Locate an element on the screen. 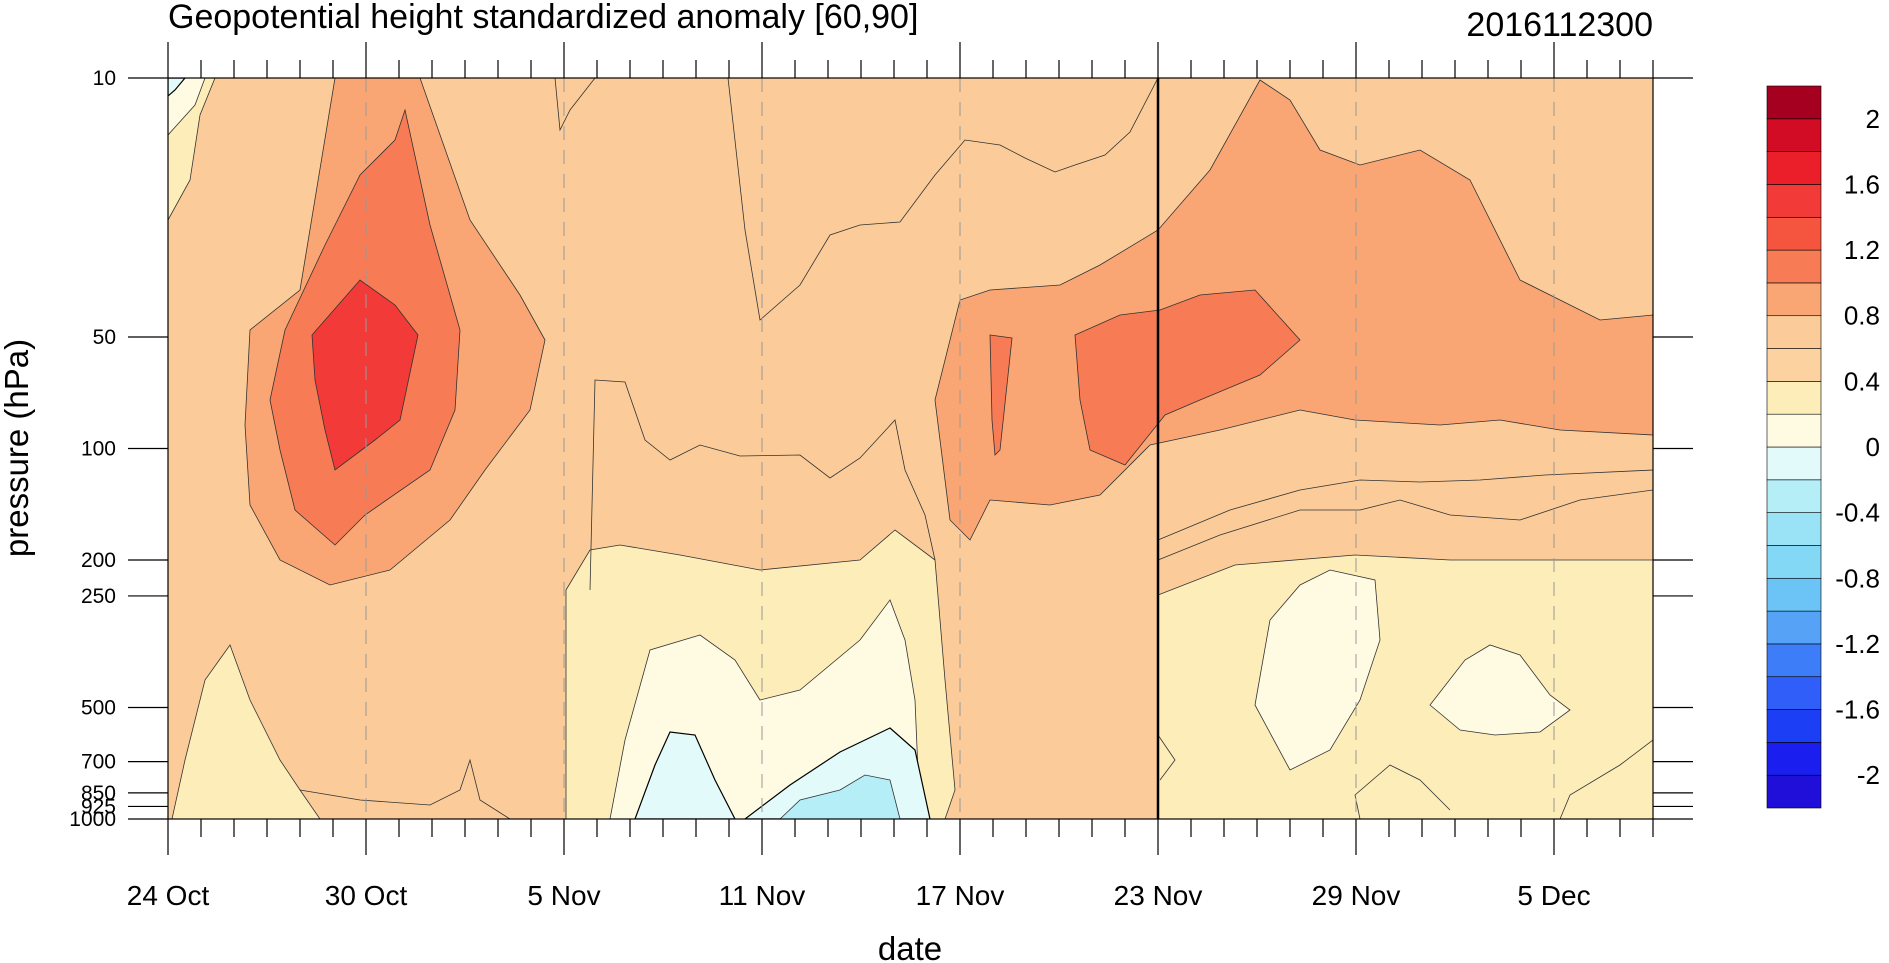 The width and height of the screenshot is (1889, 963). contour-0.0-east-2 is located at coordinates (1500, 690).